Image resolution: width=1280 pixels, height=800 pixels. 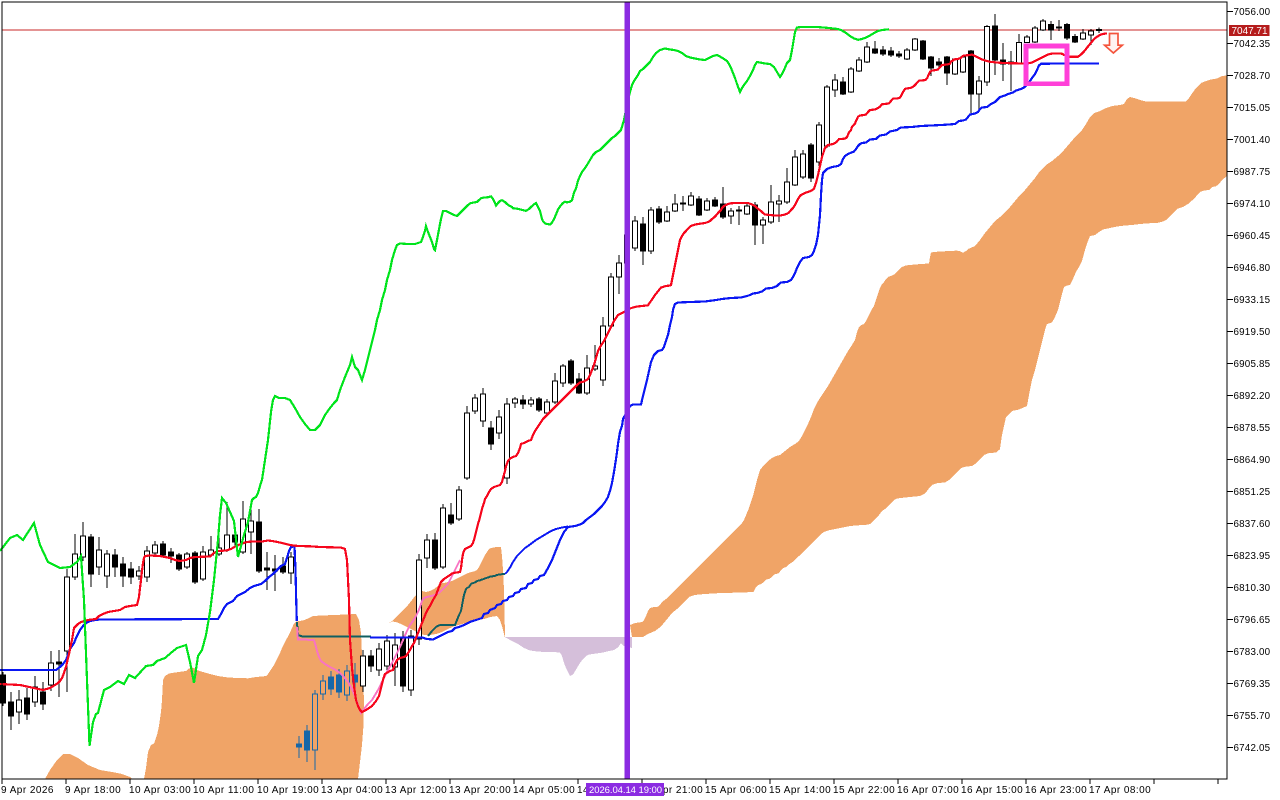 I want to click on svg-text: 17 Apr 08:00, so click(x=1120, y=790).